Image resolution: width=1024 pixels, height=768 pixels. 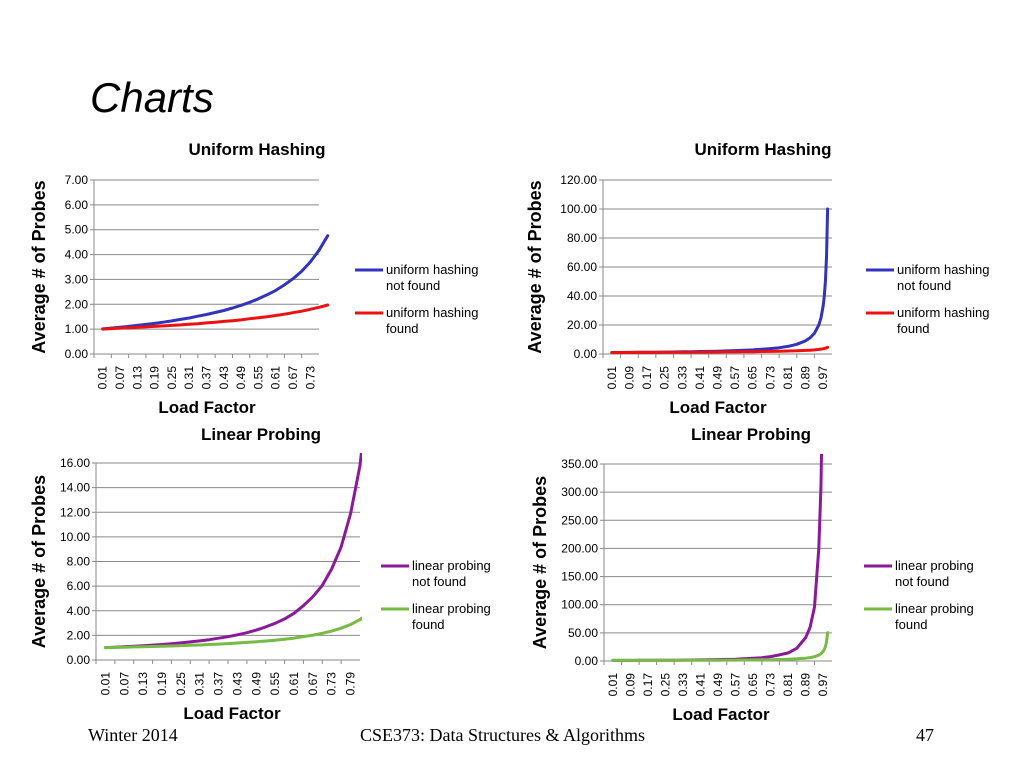 What do you see at coordinates (925, 735) in the screenshot?
I see `footer-page-number: 47` at bounding box center [925, 735].